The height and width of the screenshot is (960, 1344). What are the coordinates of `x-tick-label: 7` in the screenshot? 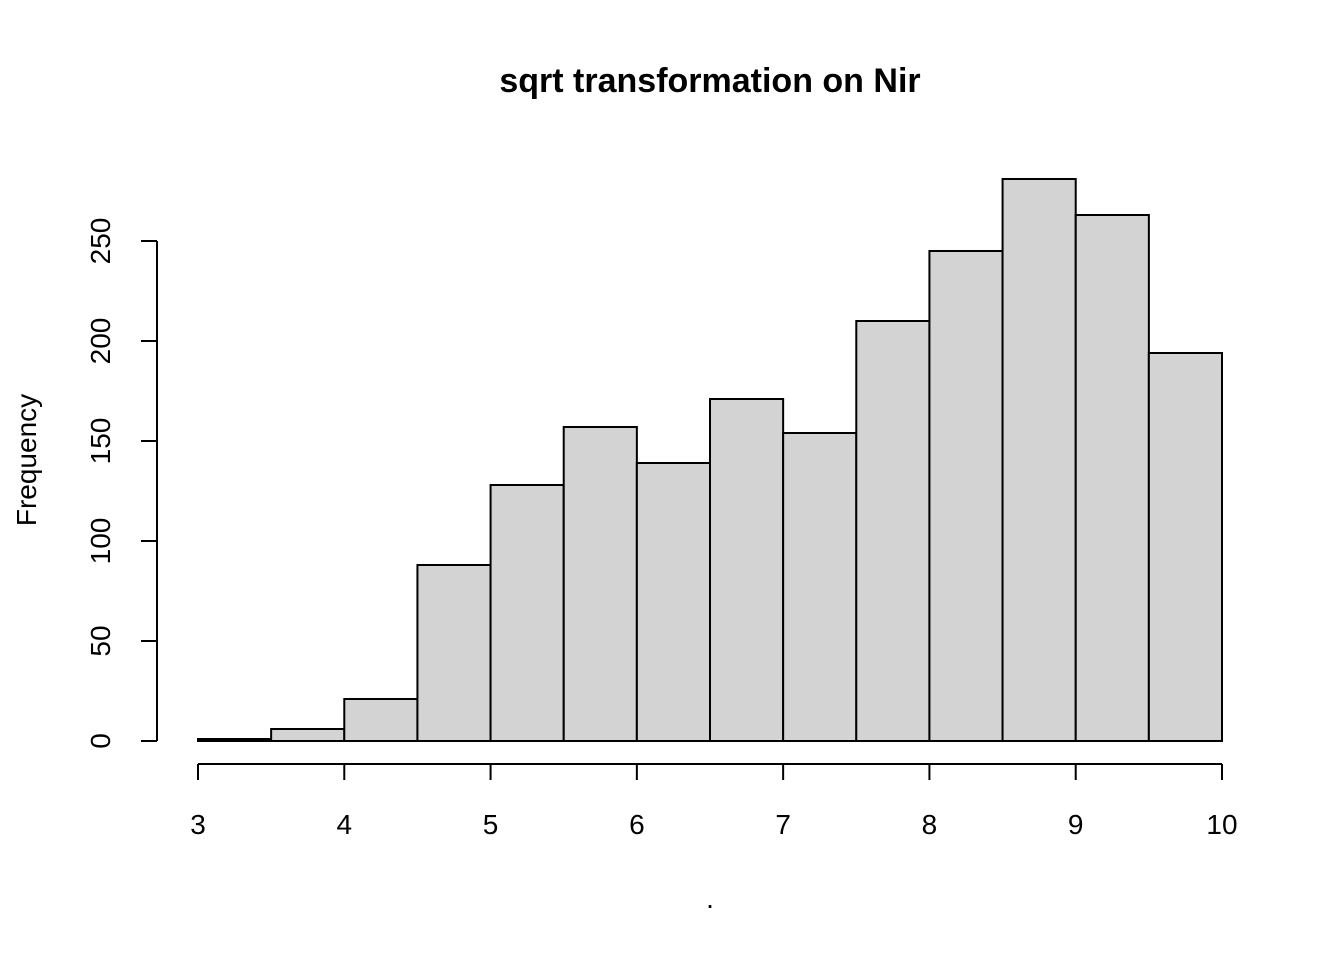 It's located at (783, 824).